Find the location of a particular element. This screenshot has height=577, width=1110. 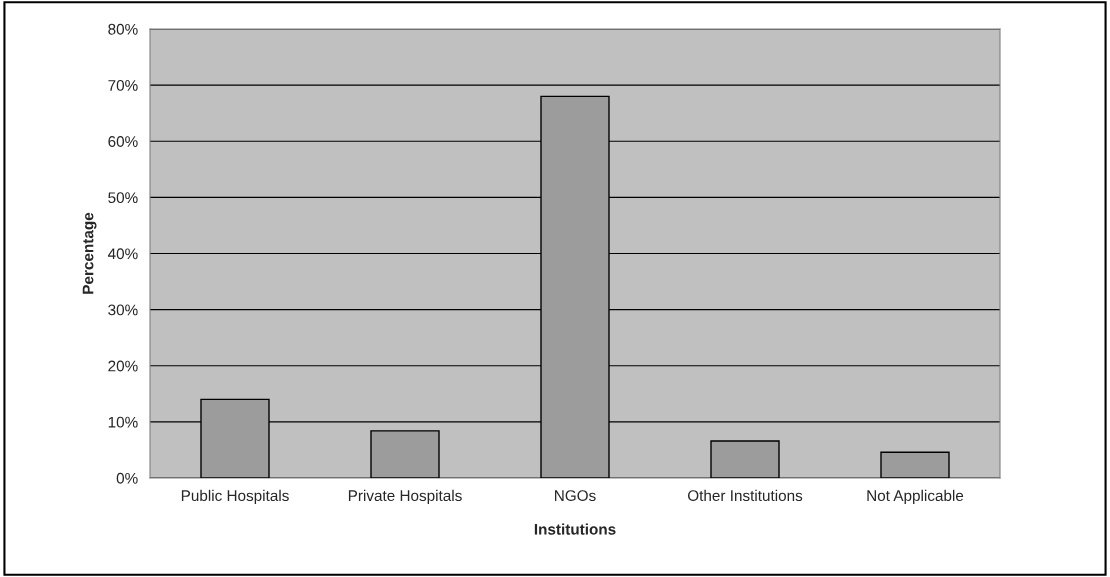

y-tick-label: 50% is located at coordinates (123, 198).